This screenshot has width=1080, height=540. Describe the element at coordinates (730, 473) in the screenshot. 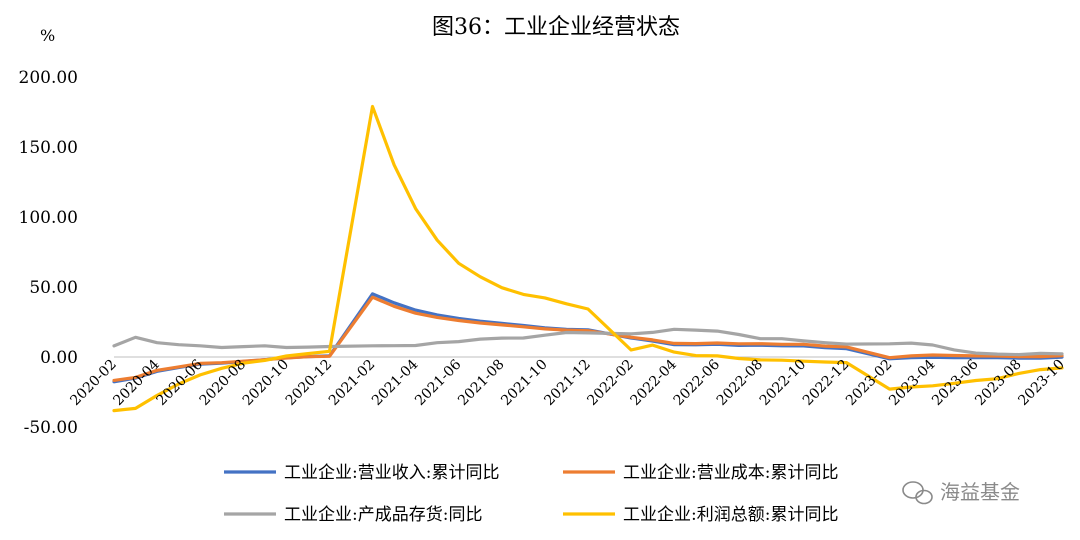

I see `legend-label: 工业企业:营业成本:累计同比` at that location.